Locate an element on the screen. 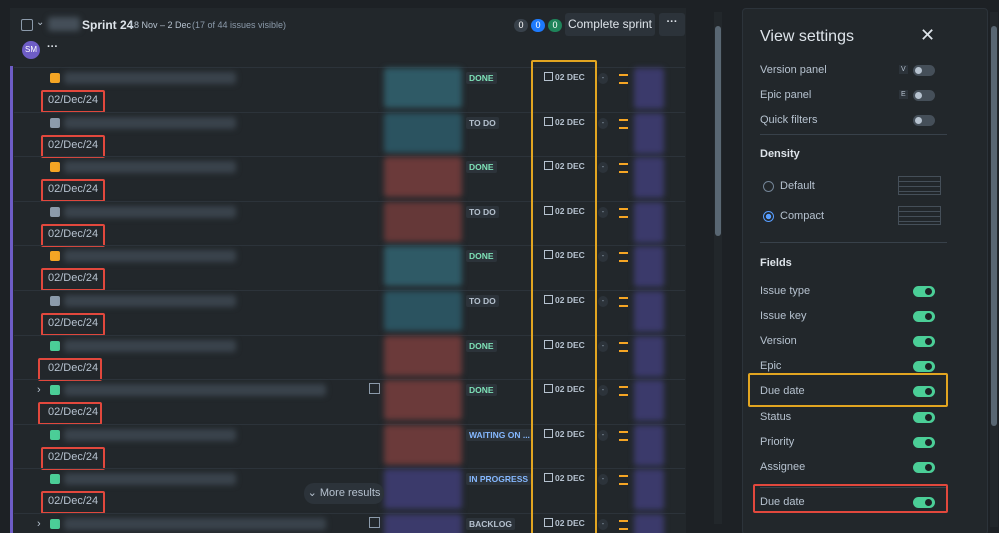 Image resolution: width=999 pixels, height=533 pixels. more-button: ··· is located at coordinates (672, 24).